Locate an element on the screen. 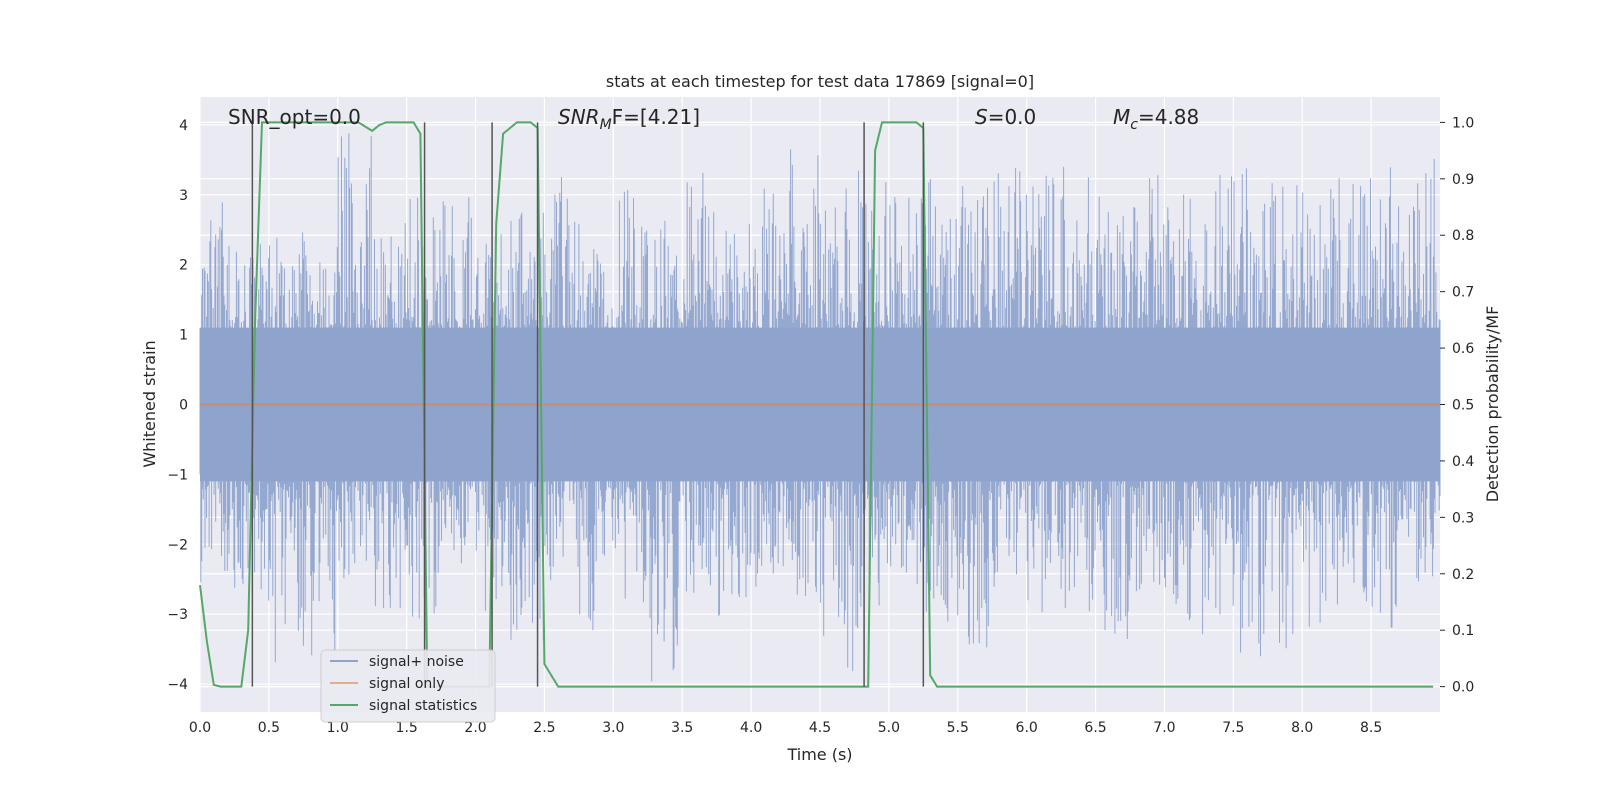 The height and width of the screenshot is (800, 1600). y-axis-label-right: Detection probability/MF is located at coordinates (1492, 404).